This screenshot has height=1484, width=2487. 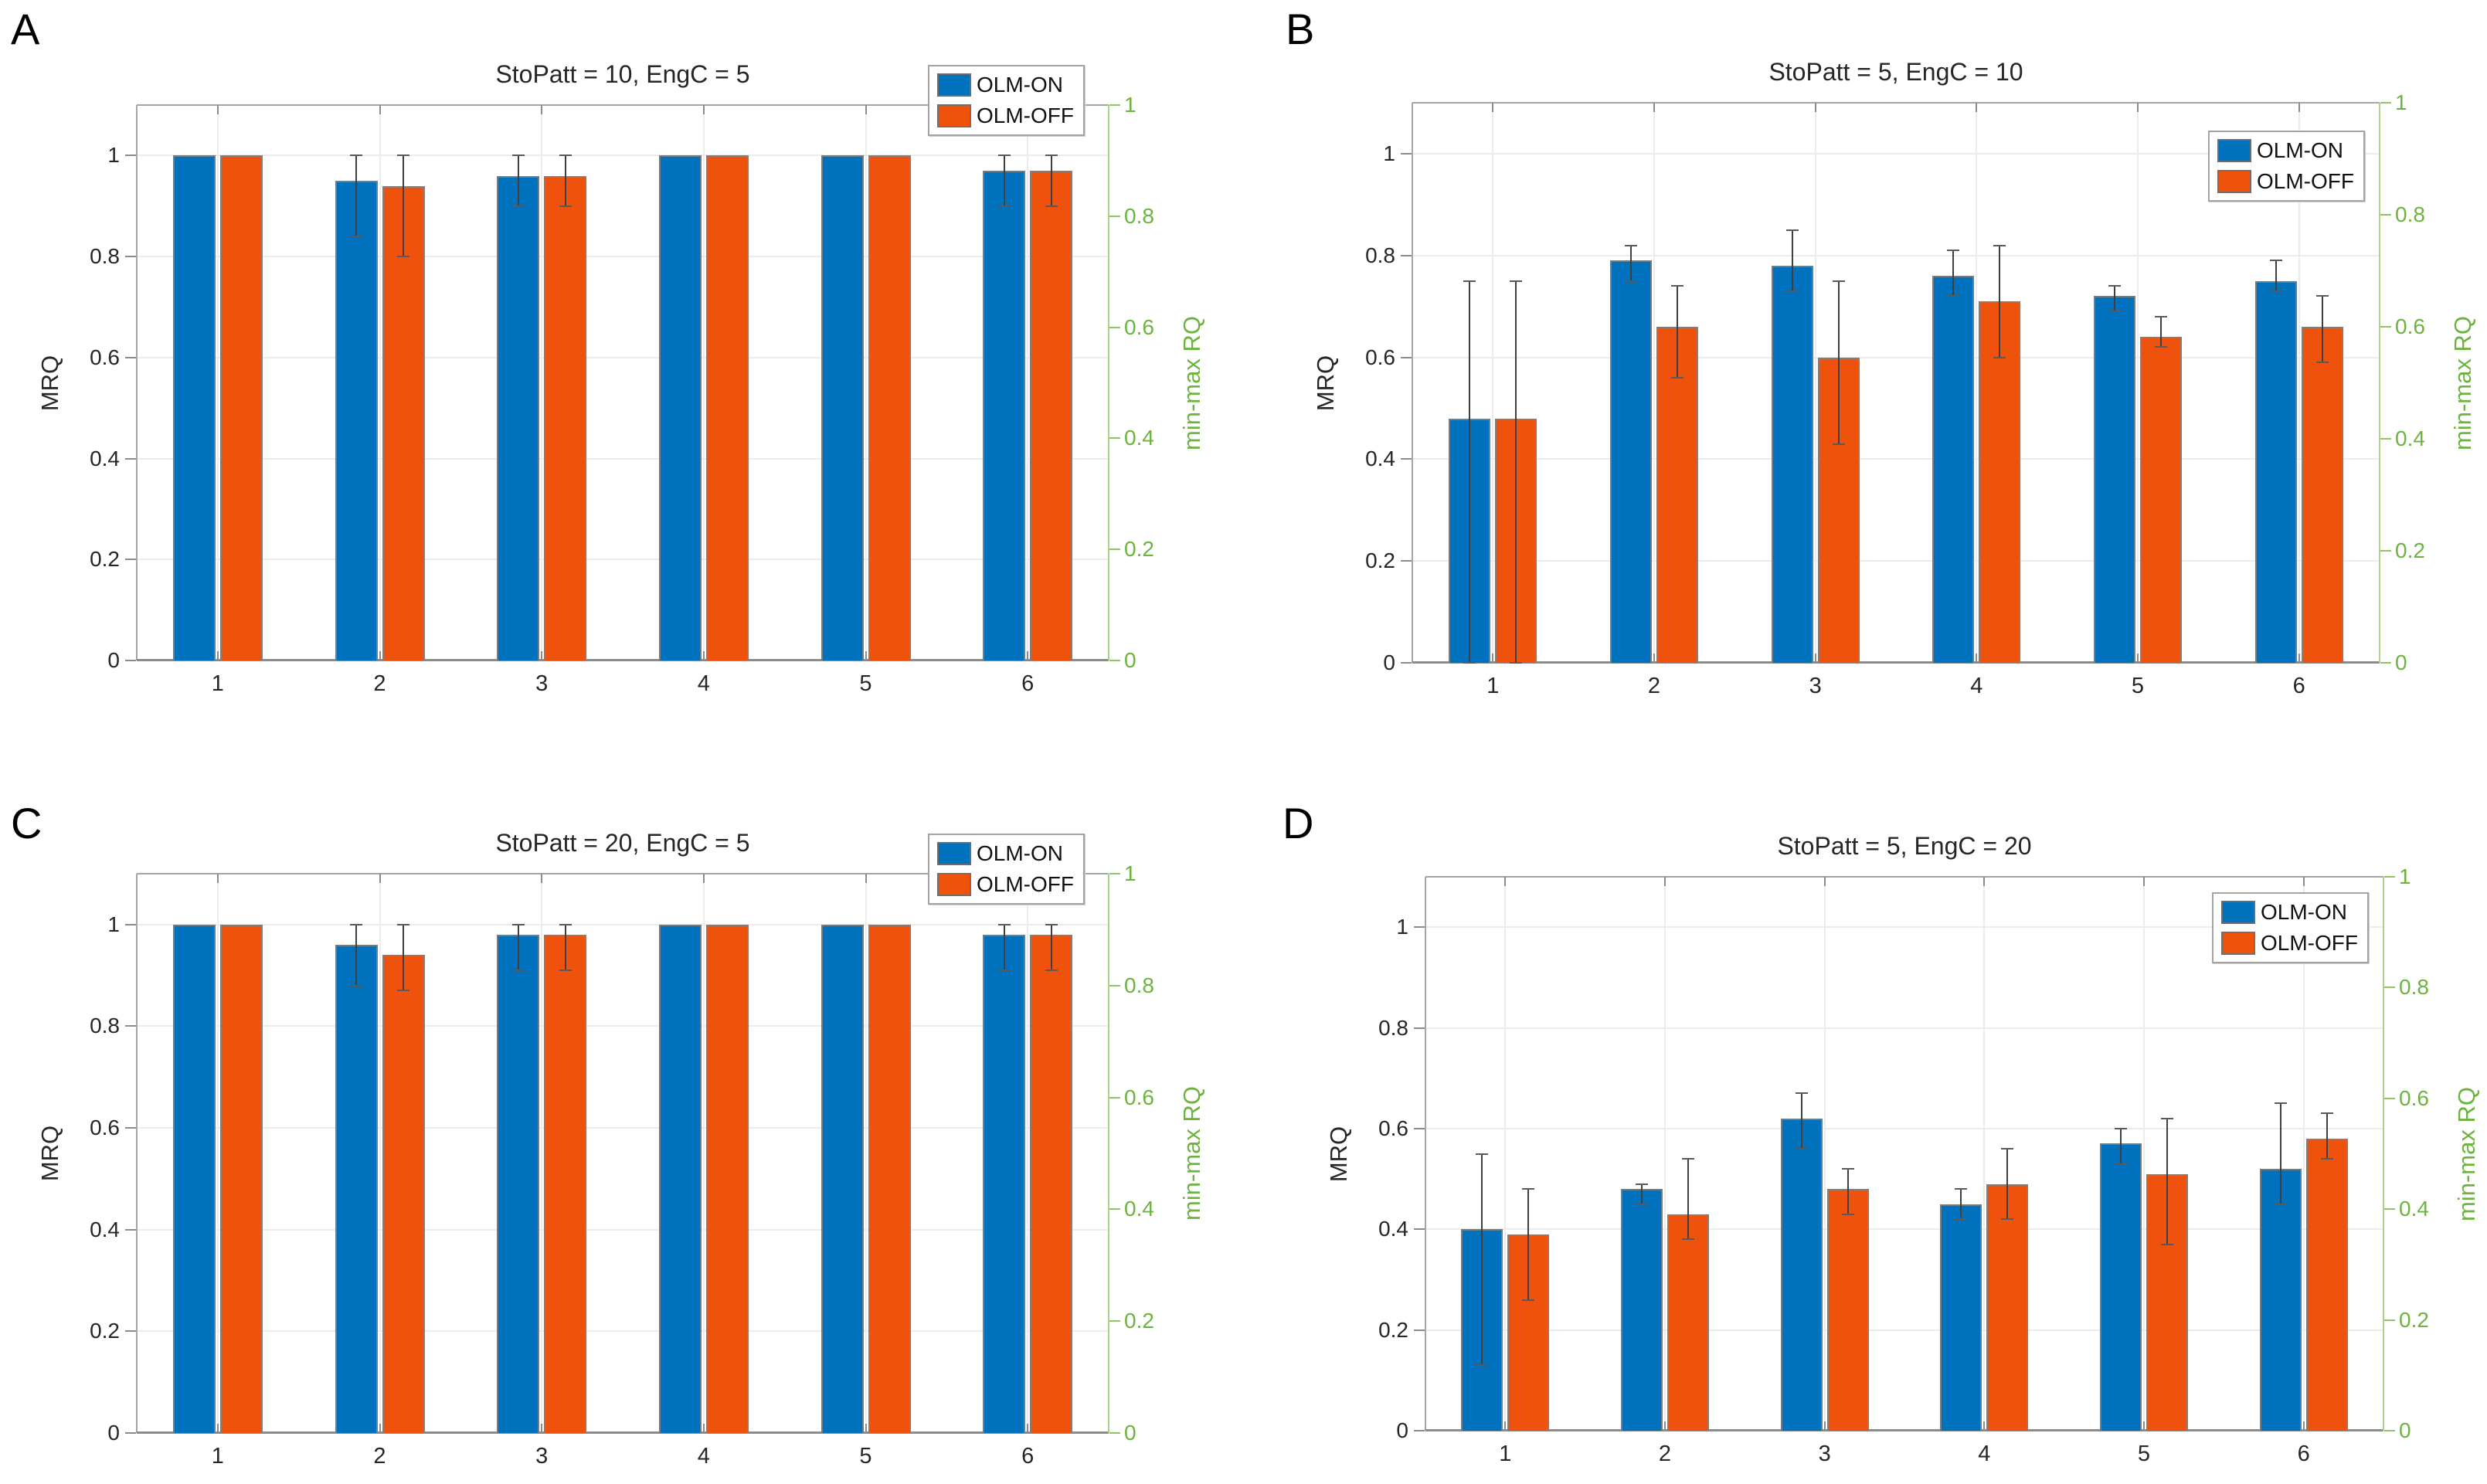 What do you see at coordinates (1665, 1454) in the screenshot?
I see `x-tick-label: 2` at bounding box center [1665, 1454].